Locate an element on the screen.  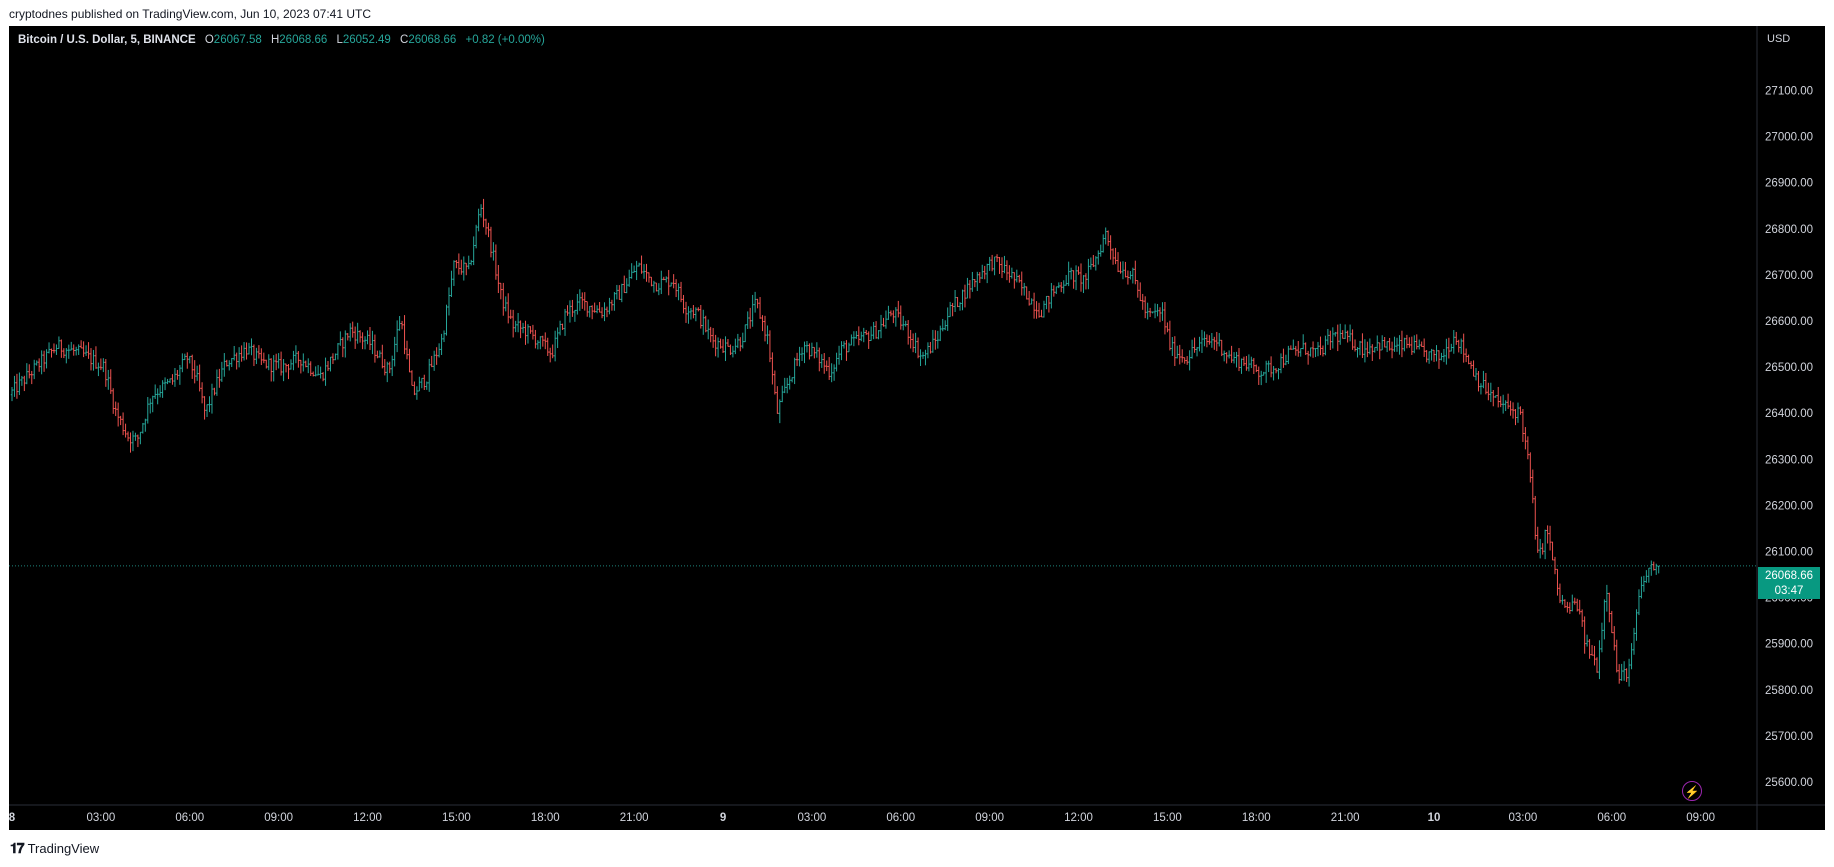
currency-label: USD is located at coordinates (1779, 39).